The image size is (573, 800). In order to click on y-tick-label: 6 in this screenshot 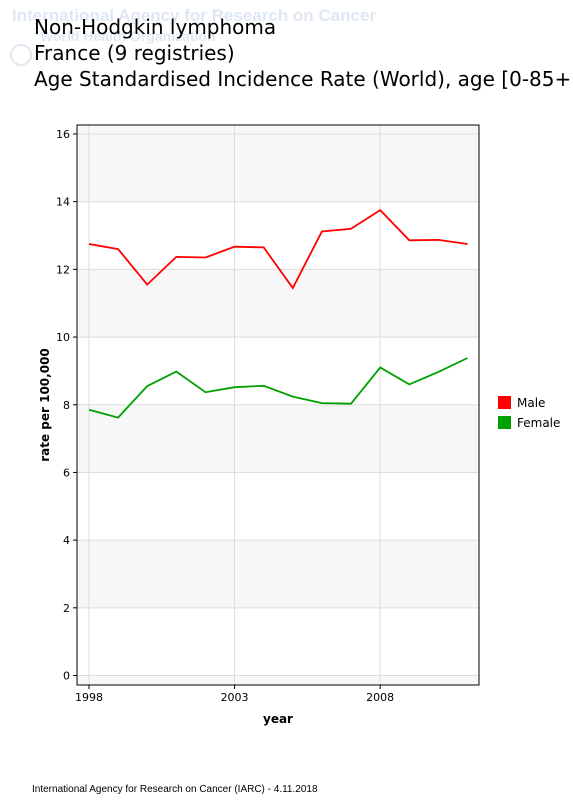, I will do `click(66, 472)`.